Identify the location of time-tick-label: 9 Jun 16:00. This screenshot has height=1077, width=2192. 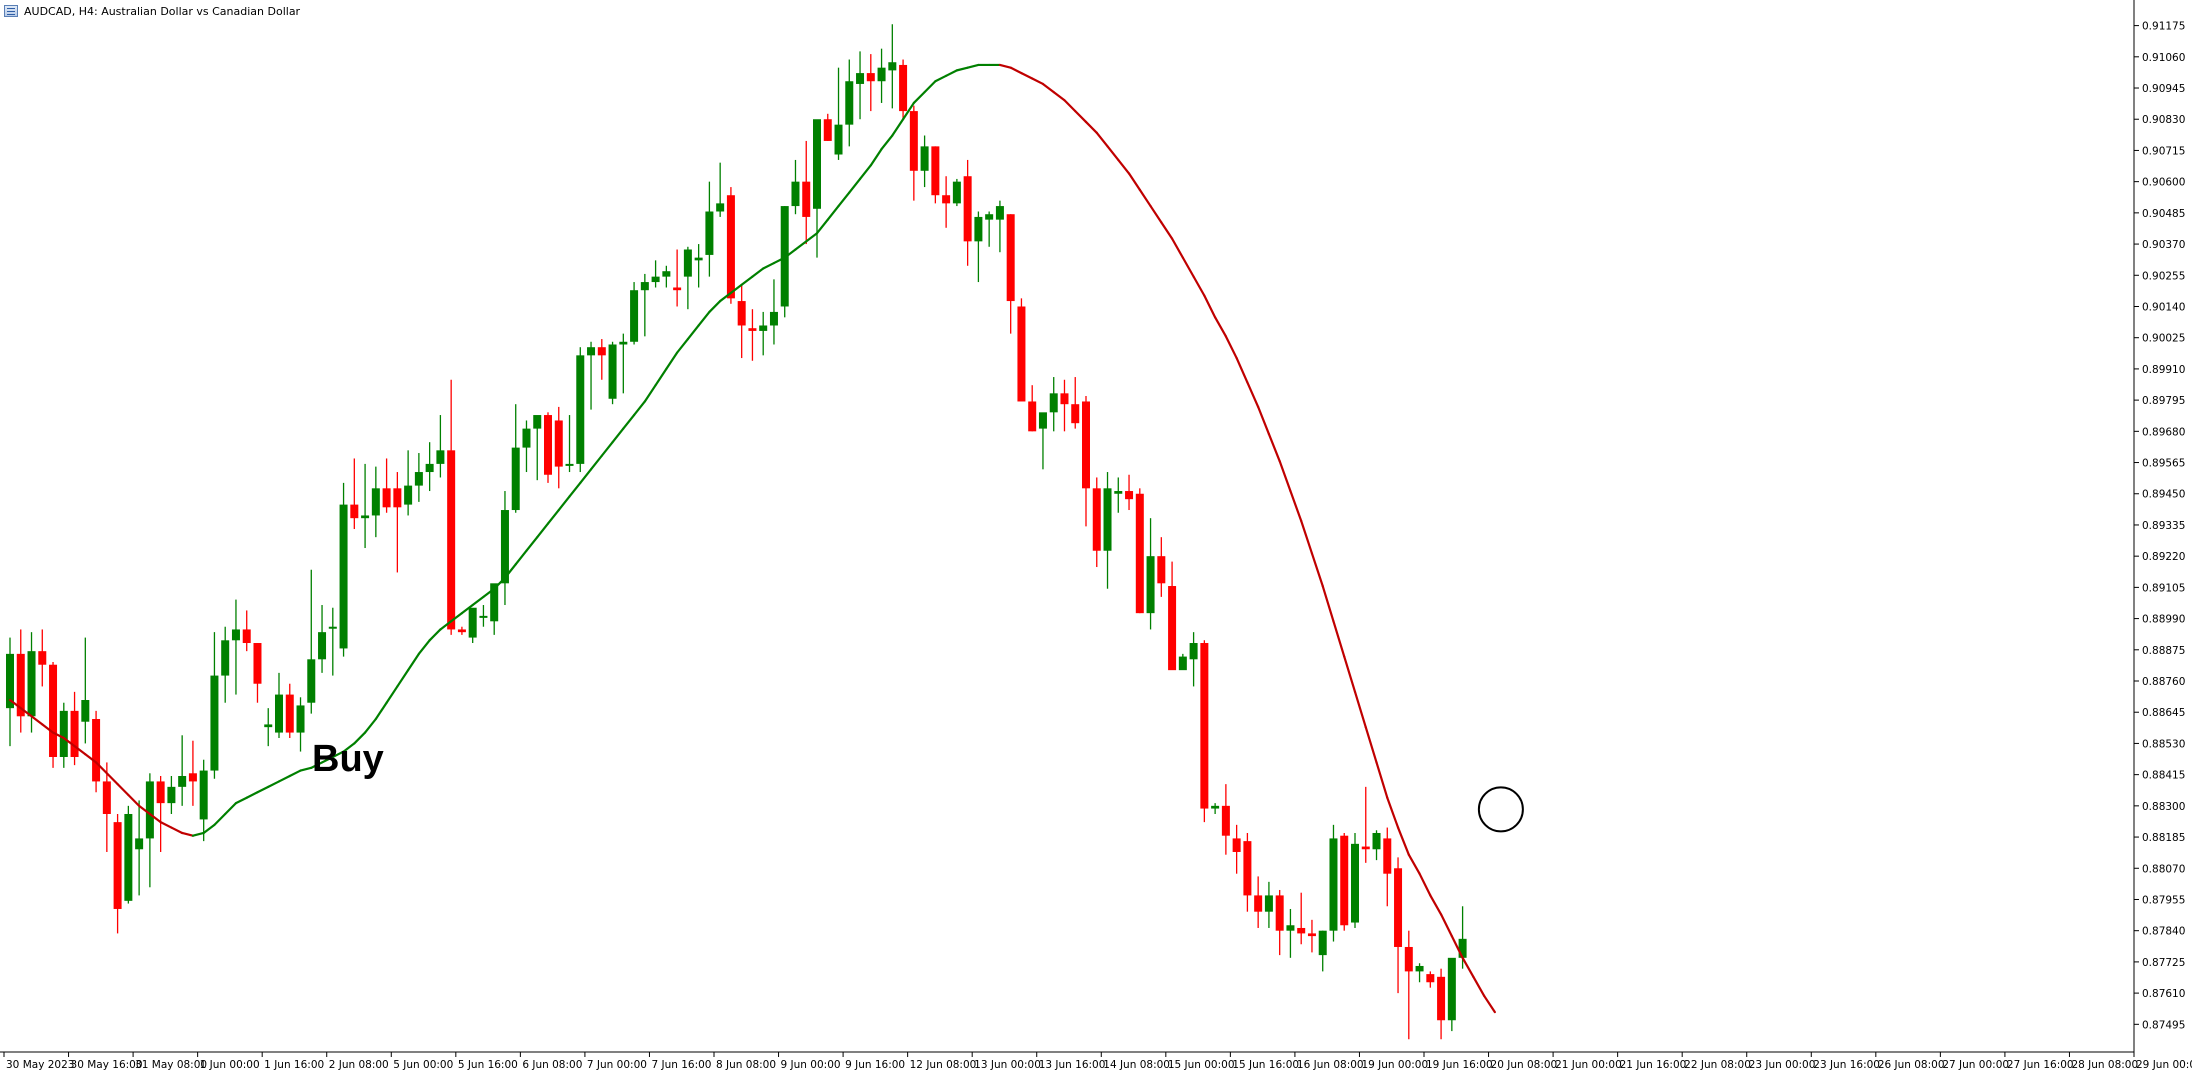
(875, 1065).